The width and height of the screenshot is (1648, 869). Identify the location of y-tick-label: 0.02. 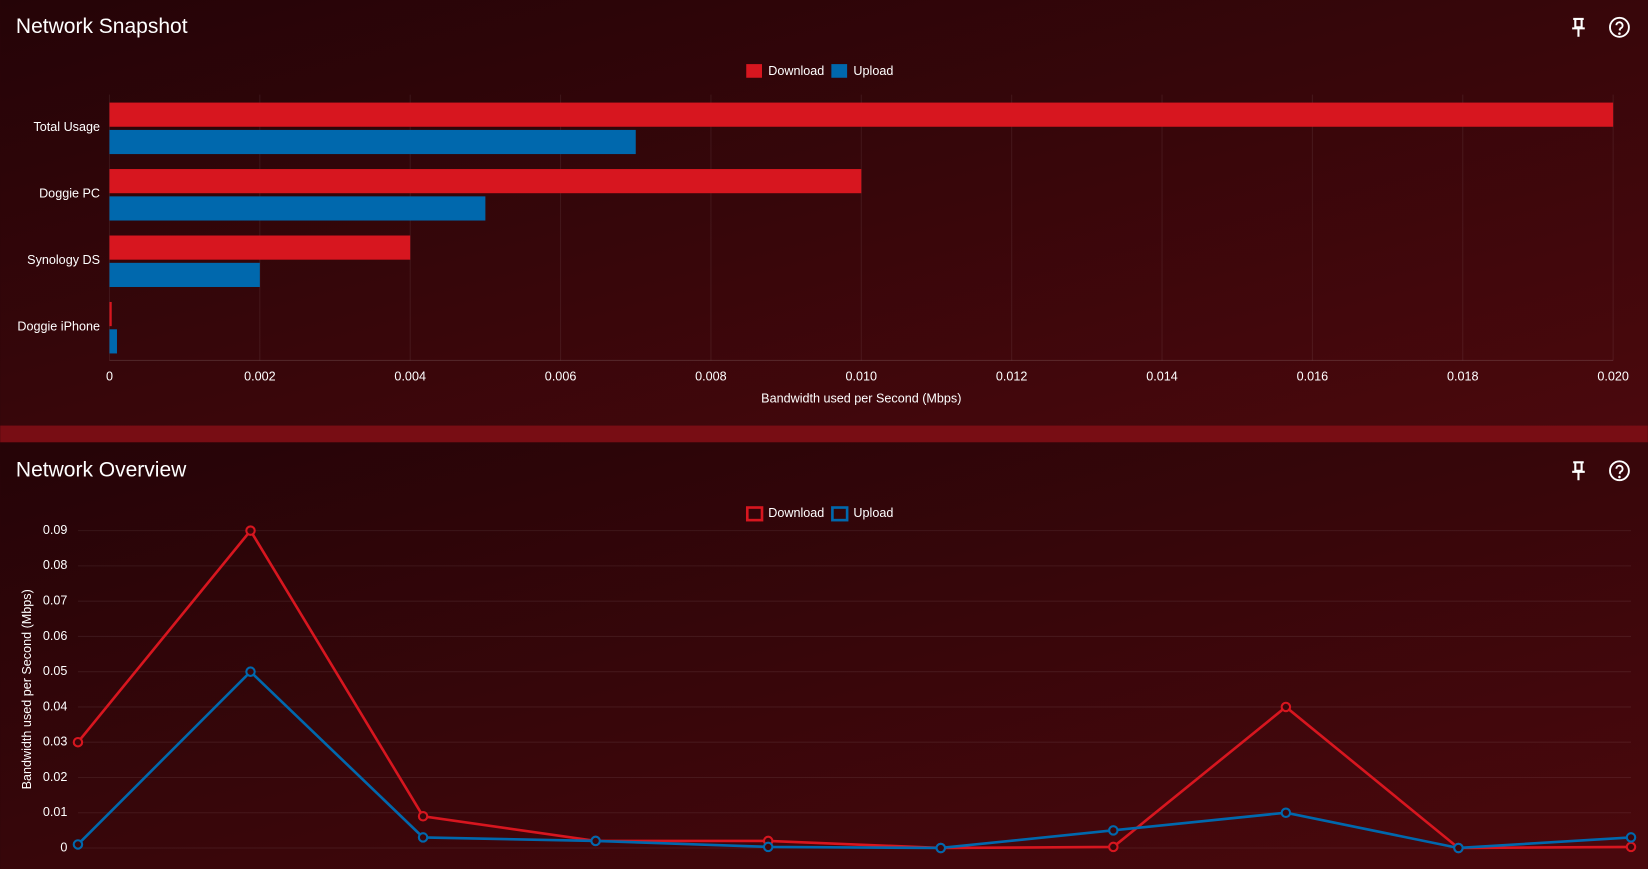
(55, 777).